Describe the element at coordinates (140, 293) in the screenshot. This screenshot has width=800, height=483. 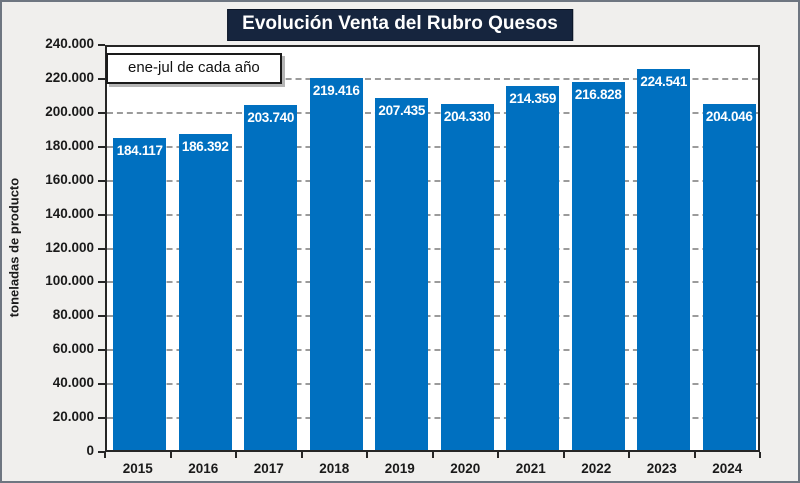
I see `bar: 184.117` at that location.